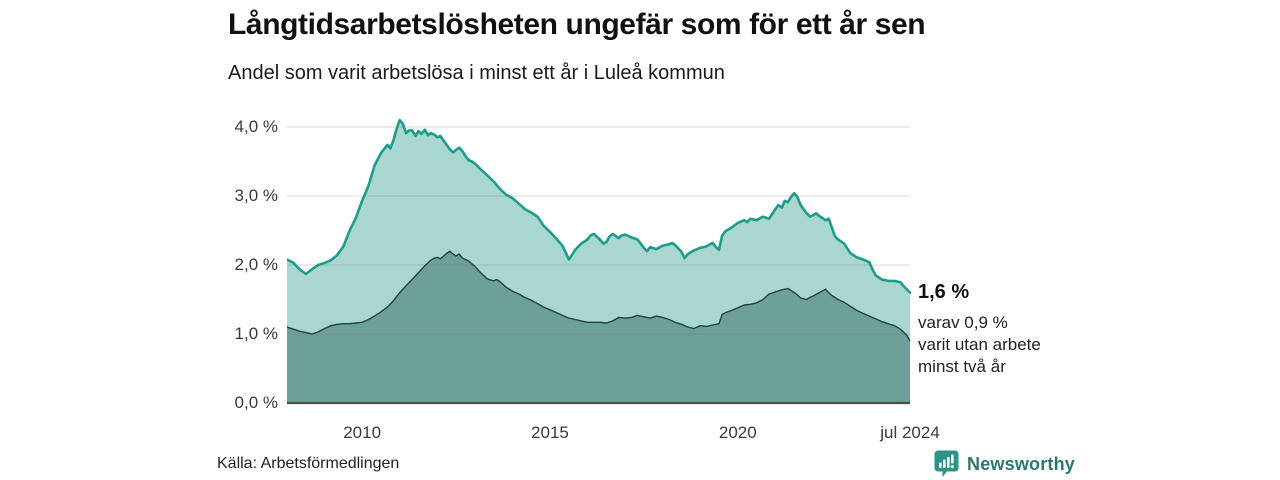  I want to click on x-tick-label: 2010, so click(362, 432).